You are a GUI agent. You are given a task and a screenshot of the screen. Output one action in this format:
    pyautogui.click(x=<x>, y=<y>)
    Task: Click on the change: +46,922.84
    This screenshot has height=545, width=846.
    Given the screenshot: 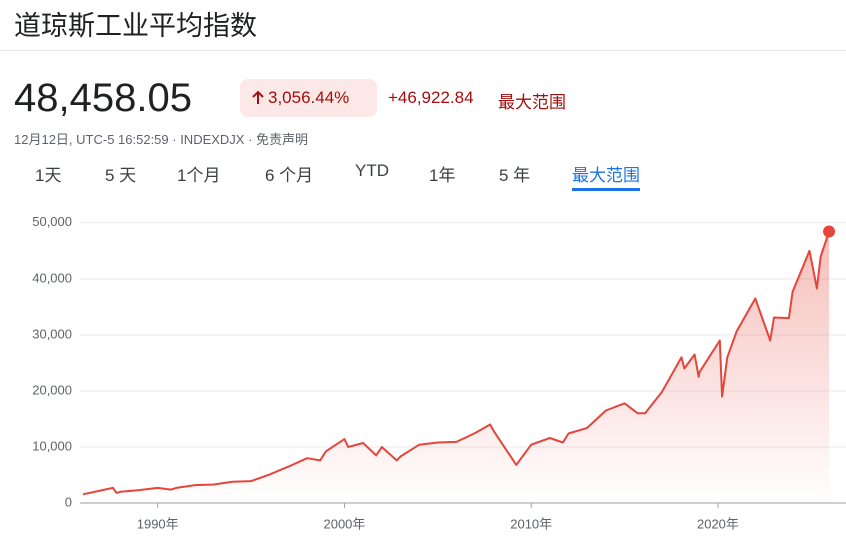 What is the action you would take?
    pyautogui.click(x=431, y=97)
    